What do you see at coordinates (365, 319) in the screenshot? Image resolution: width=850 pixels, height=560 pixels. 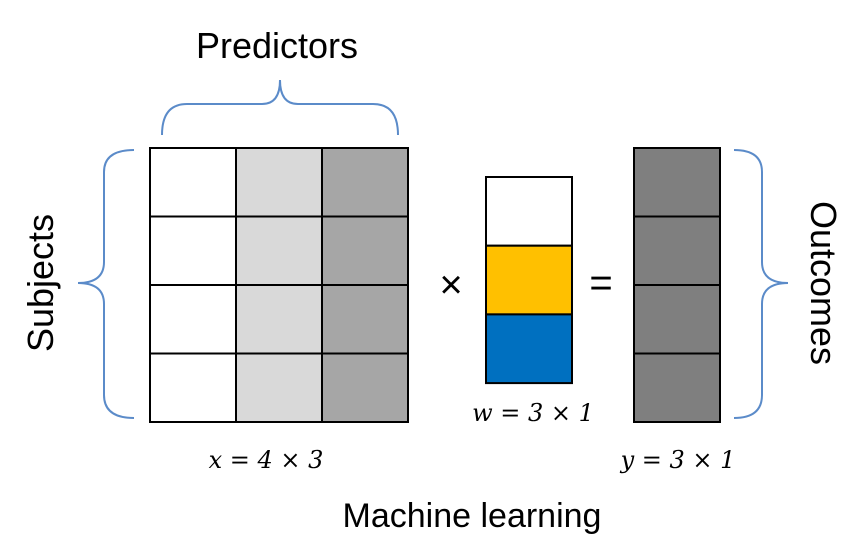 I see `matrix-x-cell-r3-c3` at bounding box center [365, 319].